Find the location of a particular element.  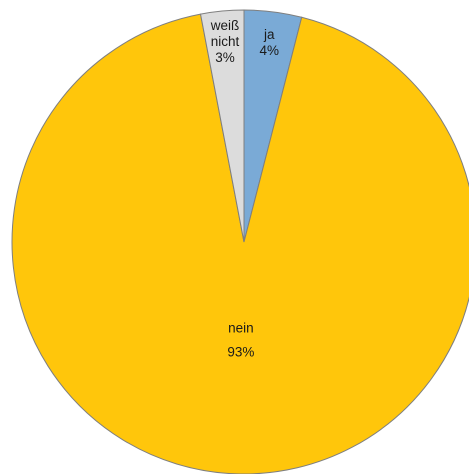

pie-labels: ja 4% nein 93% weiß nicht 3% is located at coordinates (244, 188).